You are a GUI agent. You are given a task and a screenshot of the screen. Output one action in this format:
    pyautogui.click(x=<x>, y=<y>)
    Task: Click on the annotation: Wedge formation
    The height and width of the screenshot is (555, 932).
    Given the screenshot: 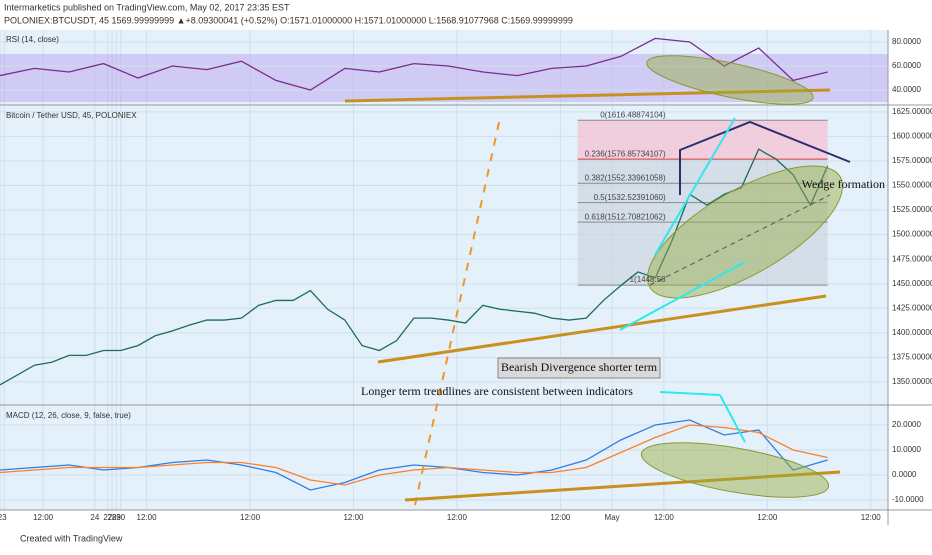 What is the action you would take?
    pyautogui.click(x=843, y=184)
    